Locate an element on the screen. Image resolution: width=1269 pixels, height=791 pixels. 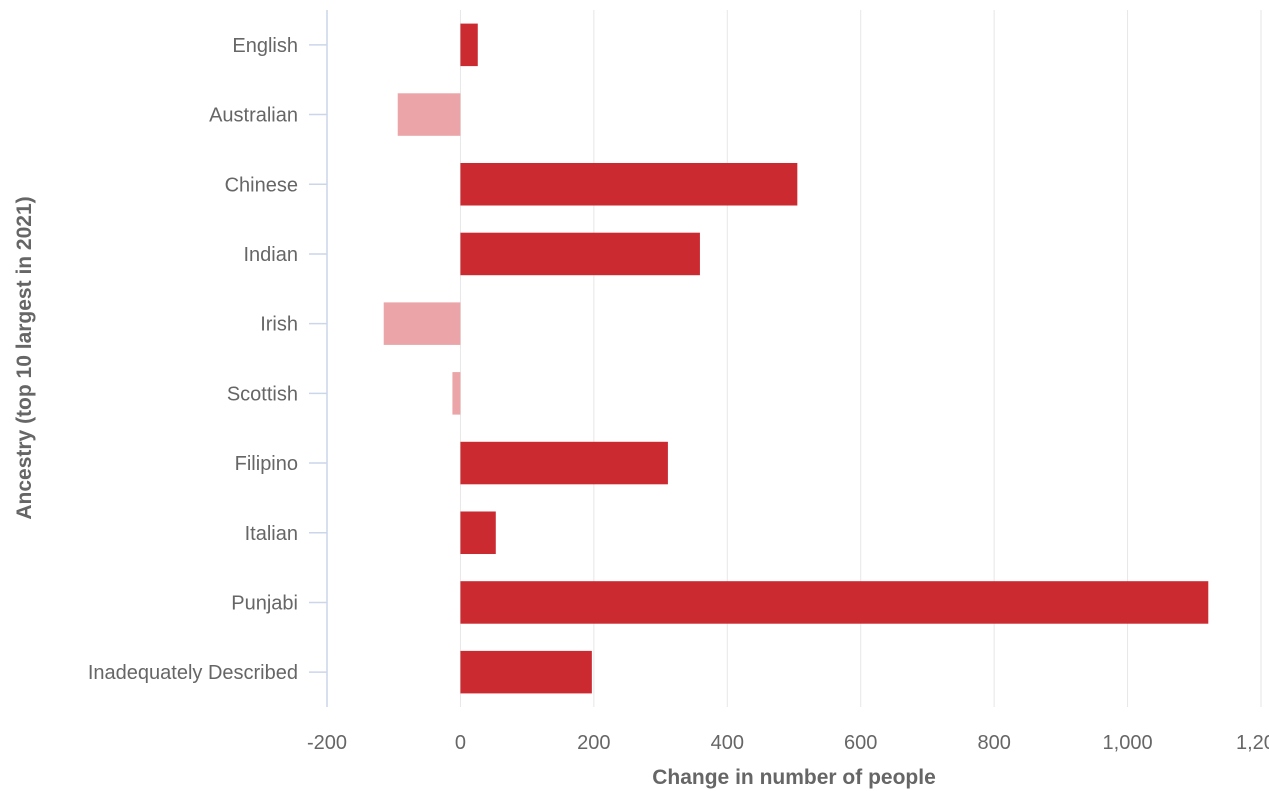
y-tick-label: Irish is located at coordinates (279, 325).